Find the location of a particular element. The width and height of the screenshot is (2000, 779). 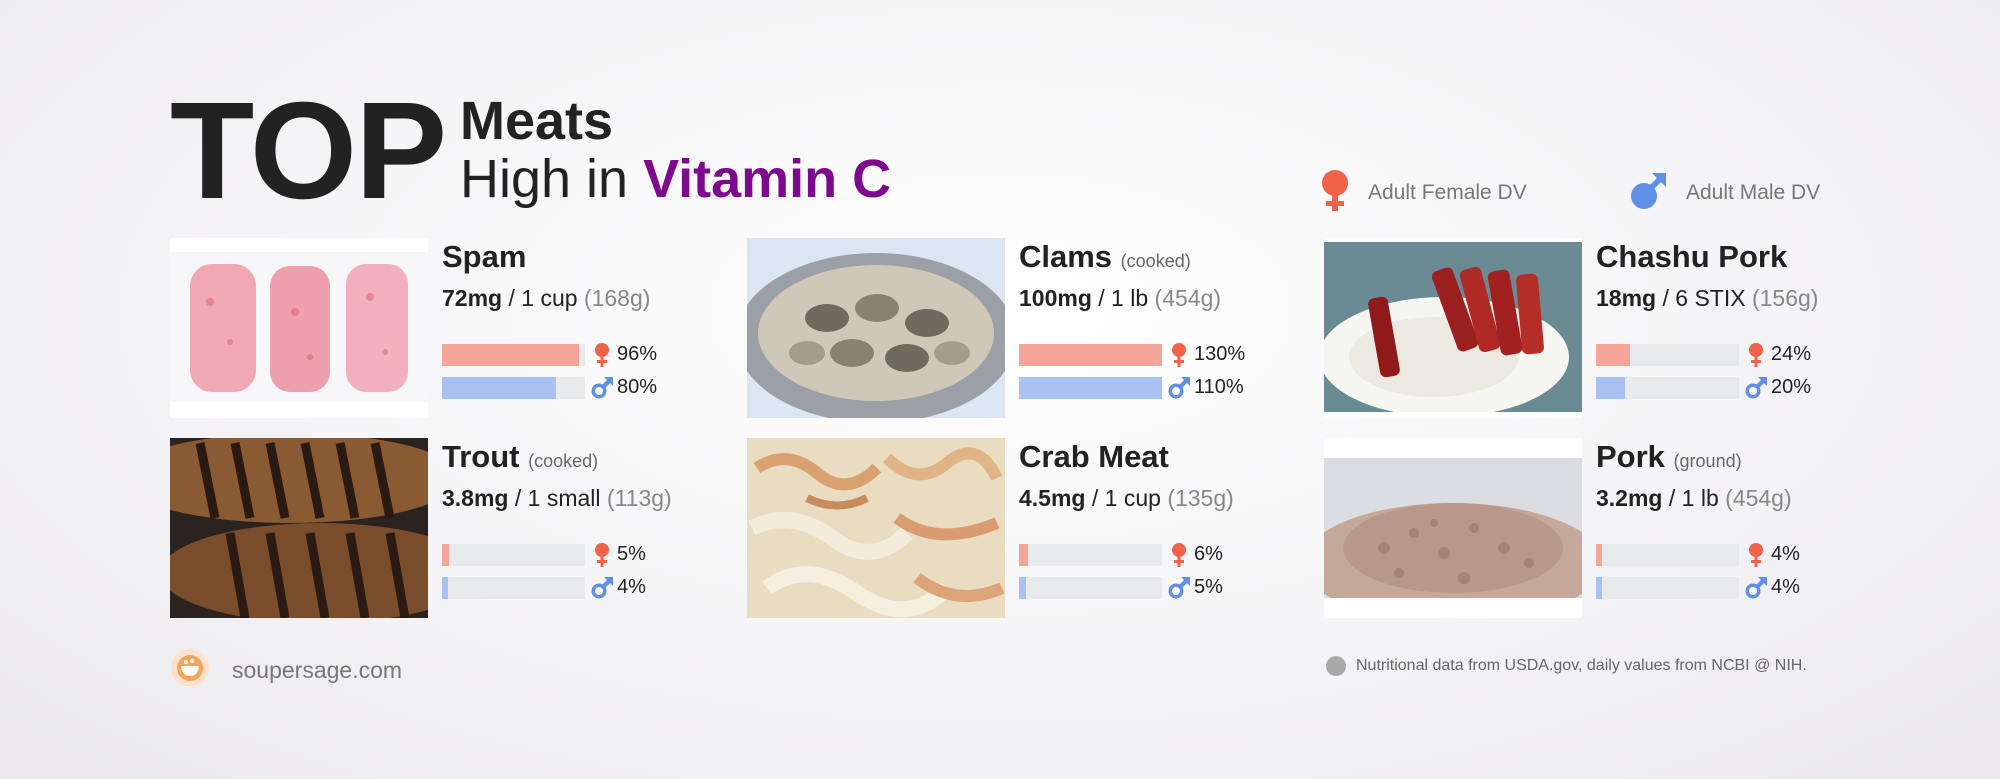

dv-bars: 5% 4% is located at coordinates (592, 571).